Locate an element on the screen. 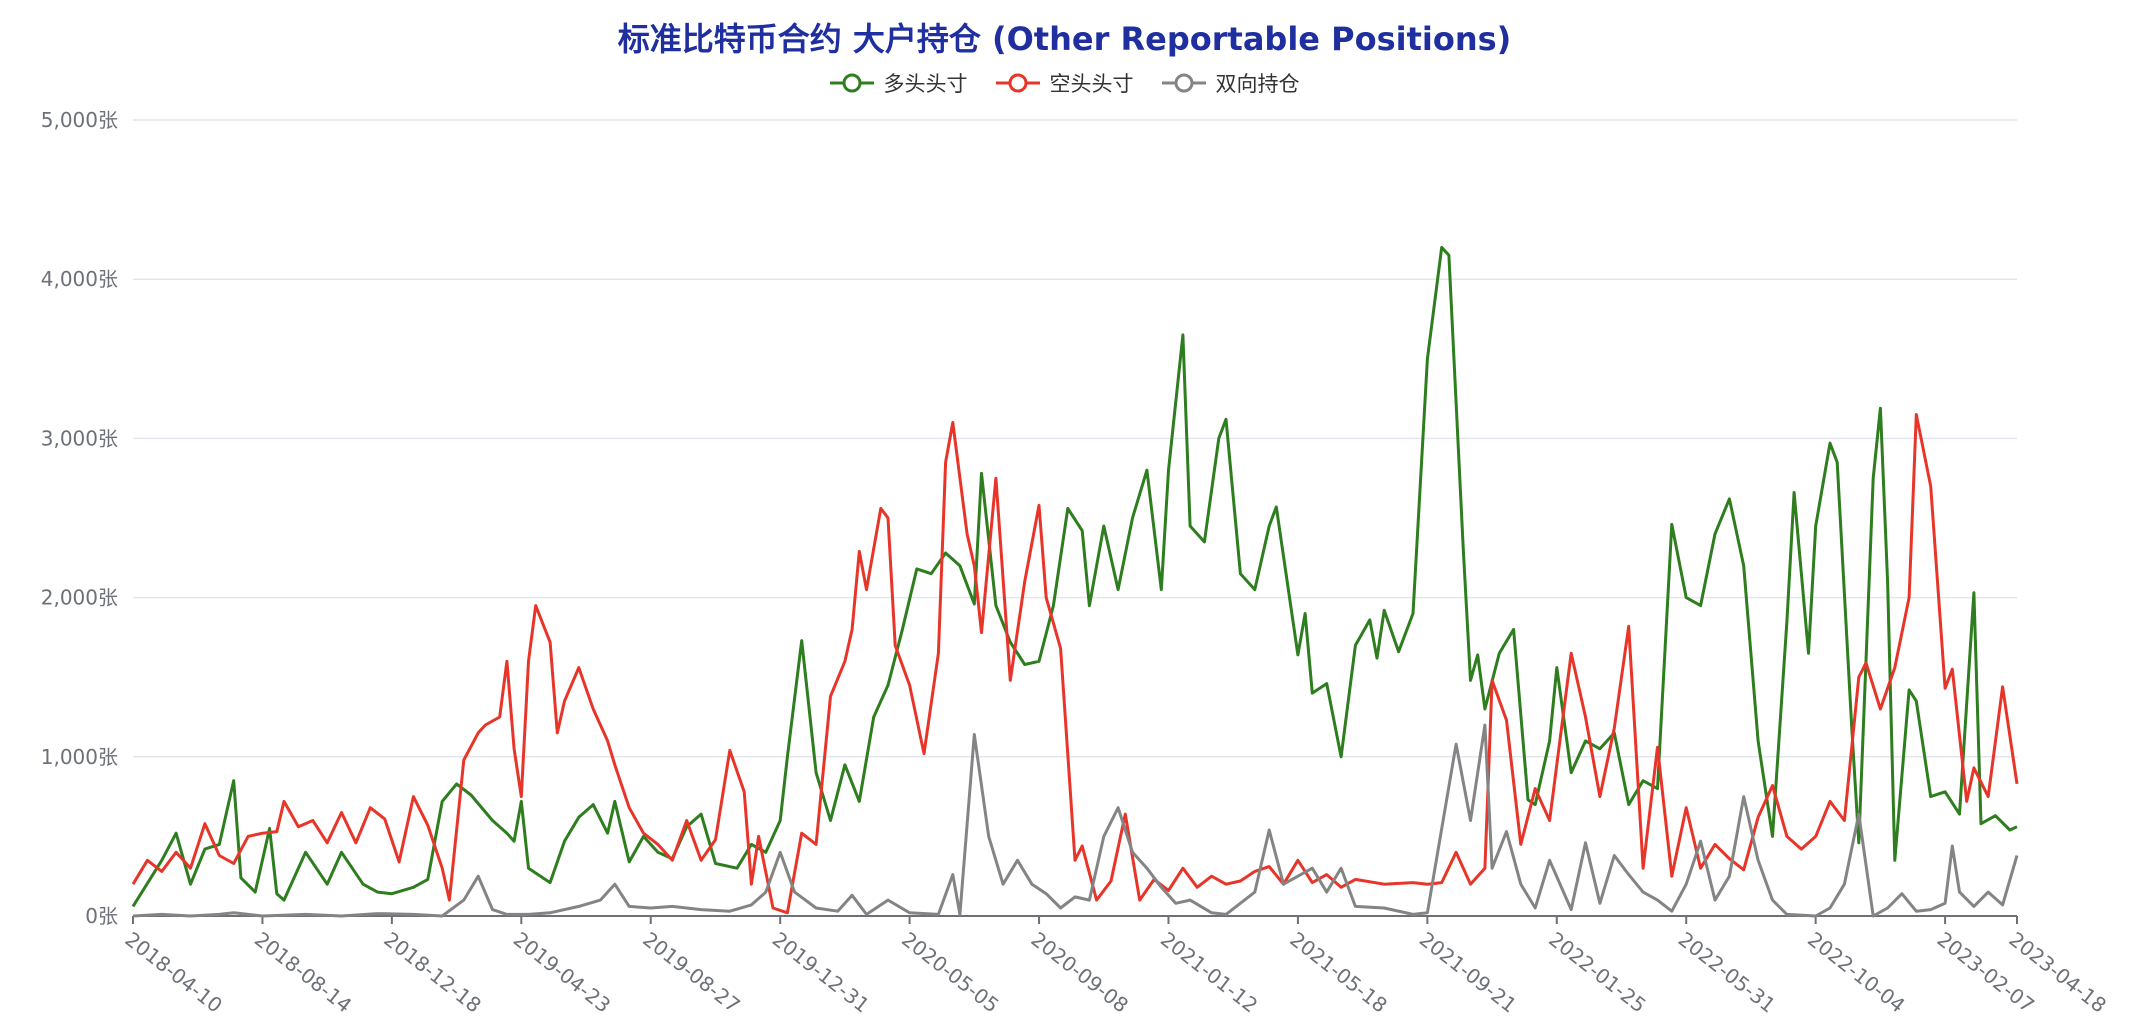 The width and height of the screenshot is (2129, 1028). x-tick-label: 2018-04-10 is located at coordinates (174, 972).